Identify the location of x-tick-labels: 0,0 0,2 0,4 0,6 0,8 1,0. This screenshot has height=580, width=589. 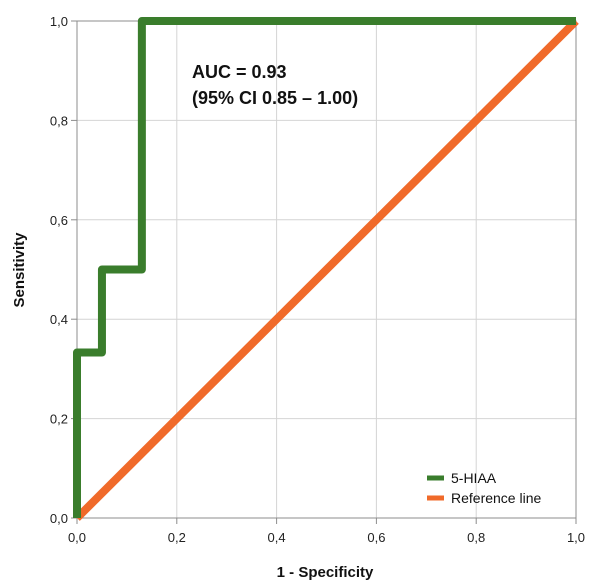
(326, 531).